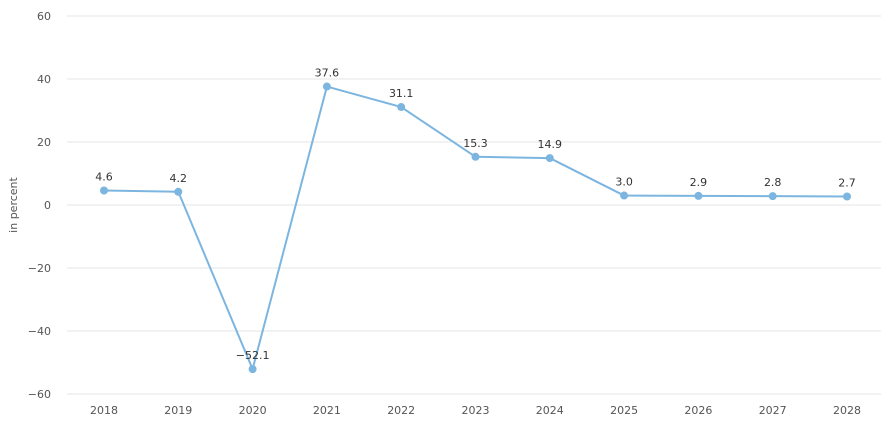 Image resolution: width=881 pixels, height=427 pixels. Describe the element at coordinates (104, 410) in the screenshot. I see `x-tick-label: 2018` at that location.